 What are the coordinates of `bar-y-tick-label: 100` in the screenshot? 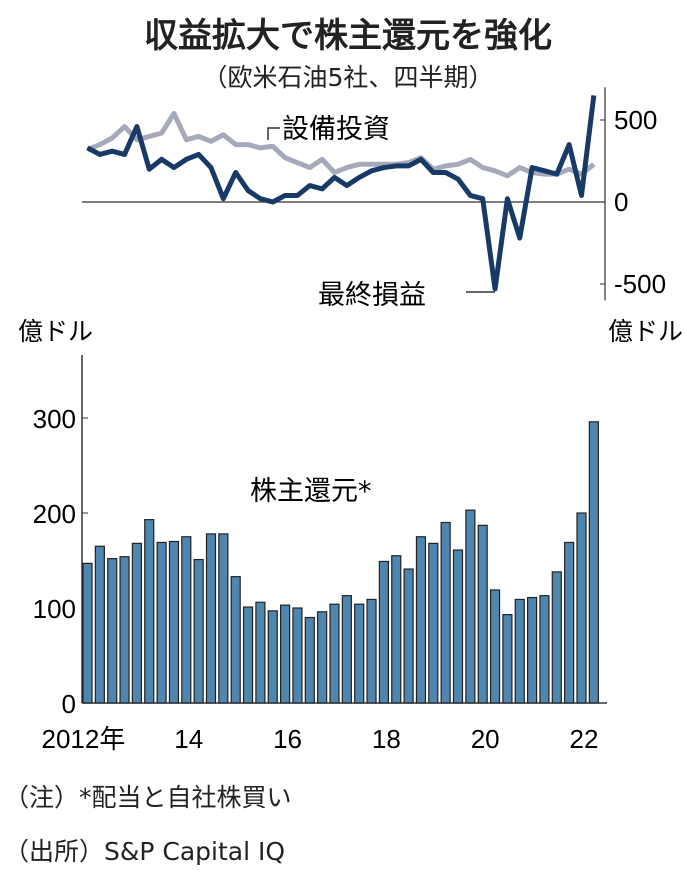 It's located at (54, 609).